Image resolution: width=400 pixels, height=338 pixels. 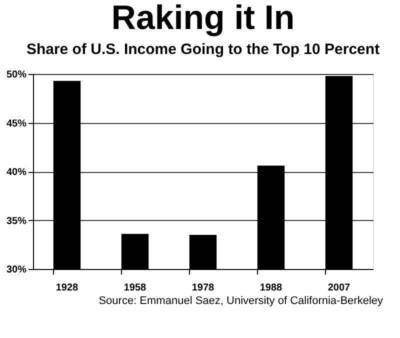 What do you see at coordinates (203, 49) in the screenshot?
I see `chart-subtitle: Share of U.S. Income Going to the Top 10 Percent` at bounding box center [203, 49].